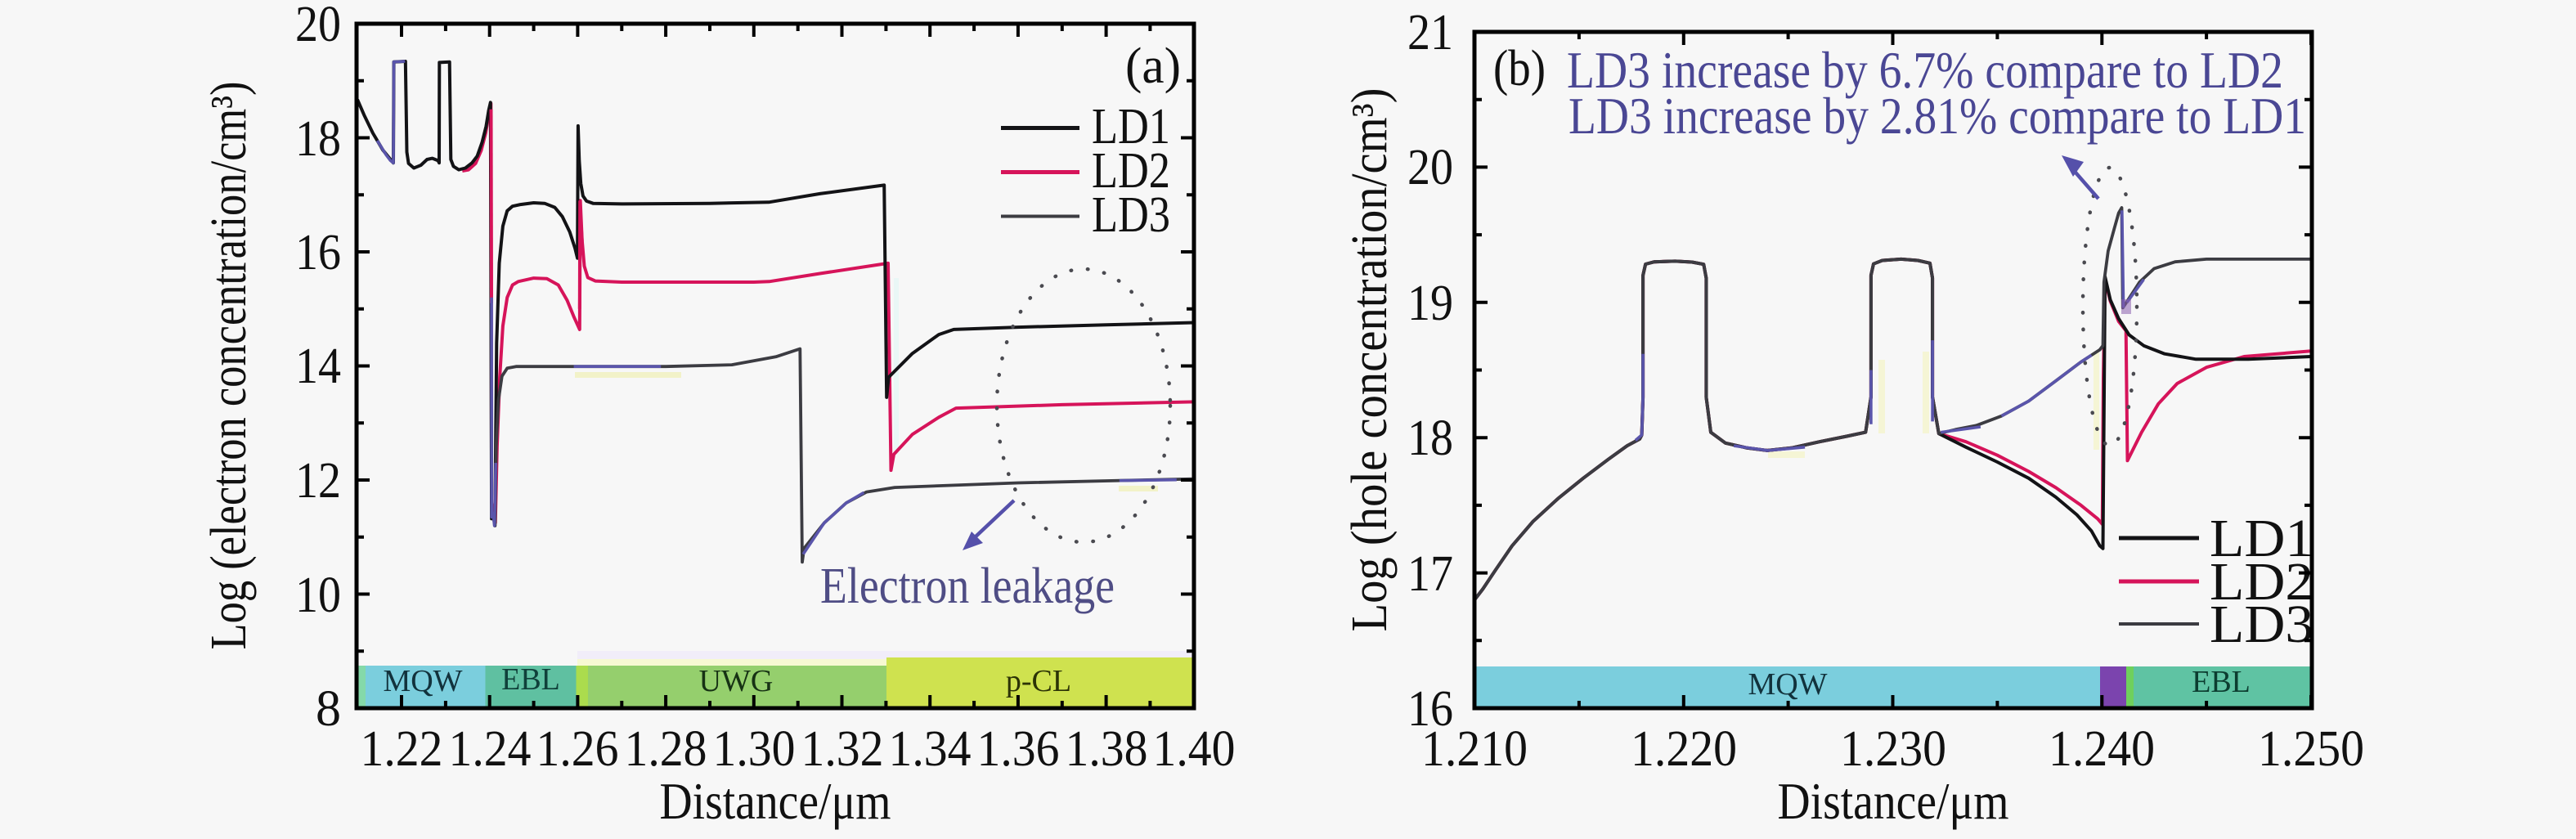 The image size is (2576, 839). I want to click on svg-text: 14, so click(318, 366).